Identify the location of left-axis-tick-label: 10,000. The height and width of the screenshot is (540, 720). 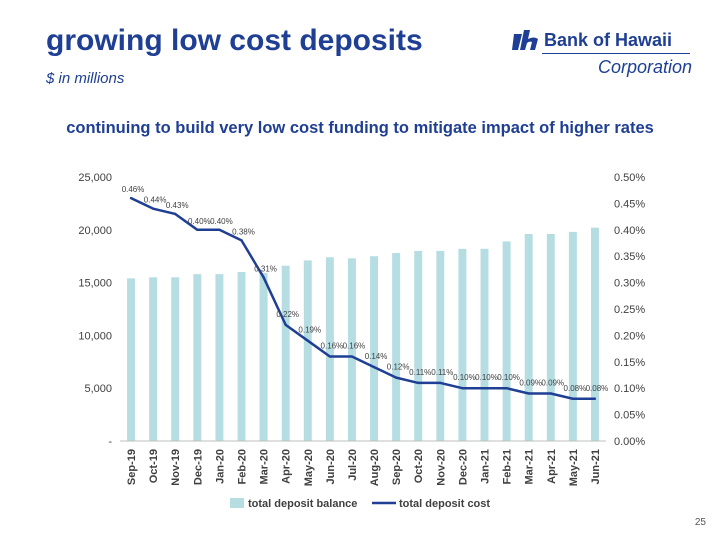
(95, 336).